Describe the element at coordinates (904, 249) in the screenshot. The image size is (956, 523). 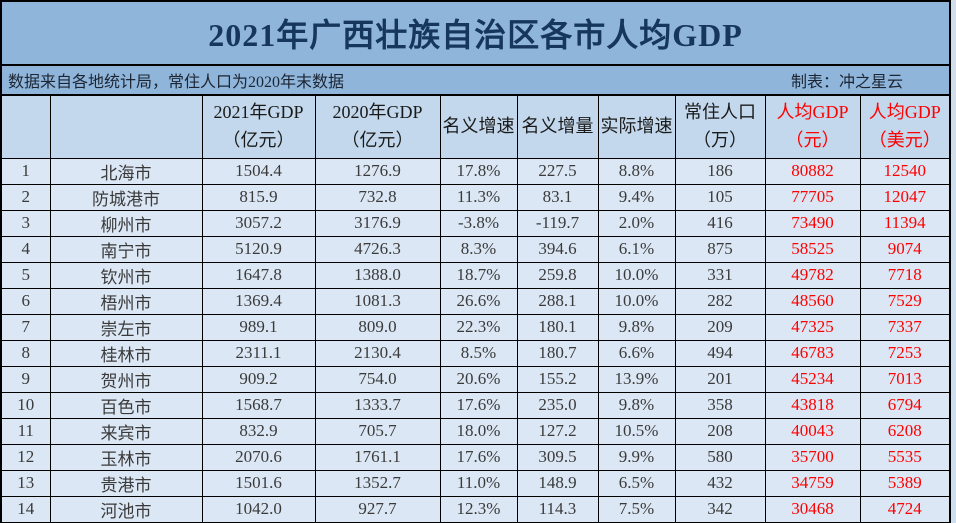
I see `cell-gdp_per_capita_usd: 9074` at that location.